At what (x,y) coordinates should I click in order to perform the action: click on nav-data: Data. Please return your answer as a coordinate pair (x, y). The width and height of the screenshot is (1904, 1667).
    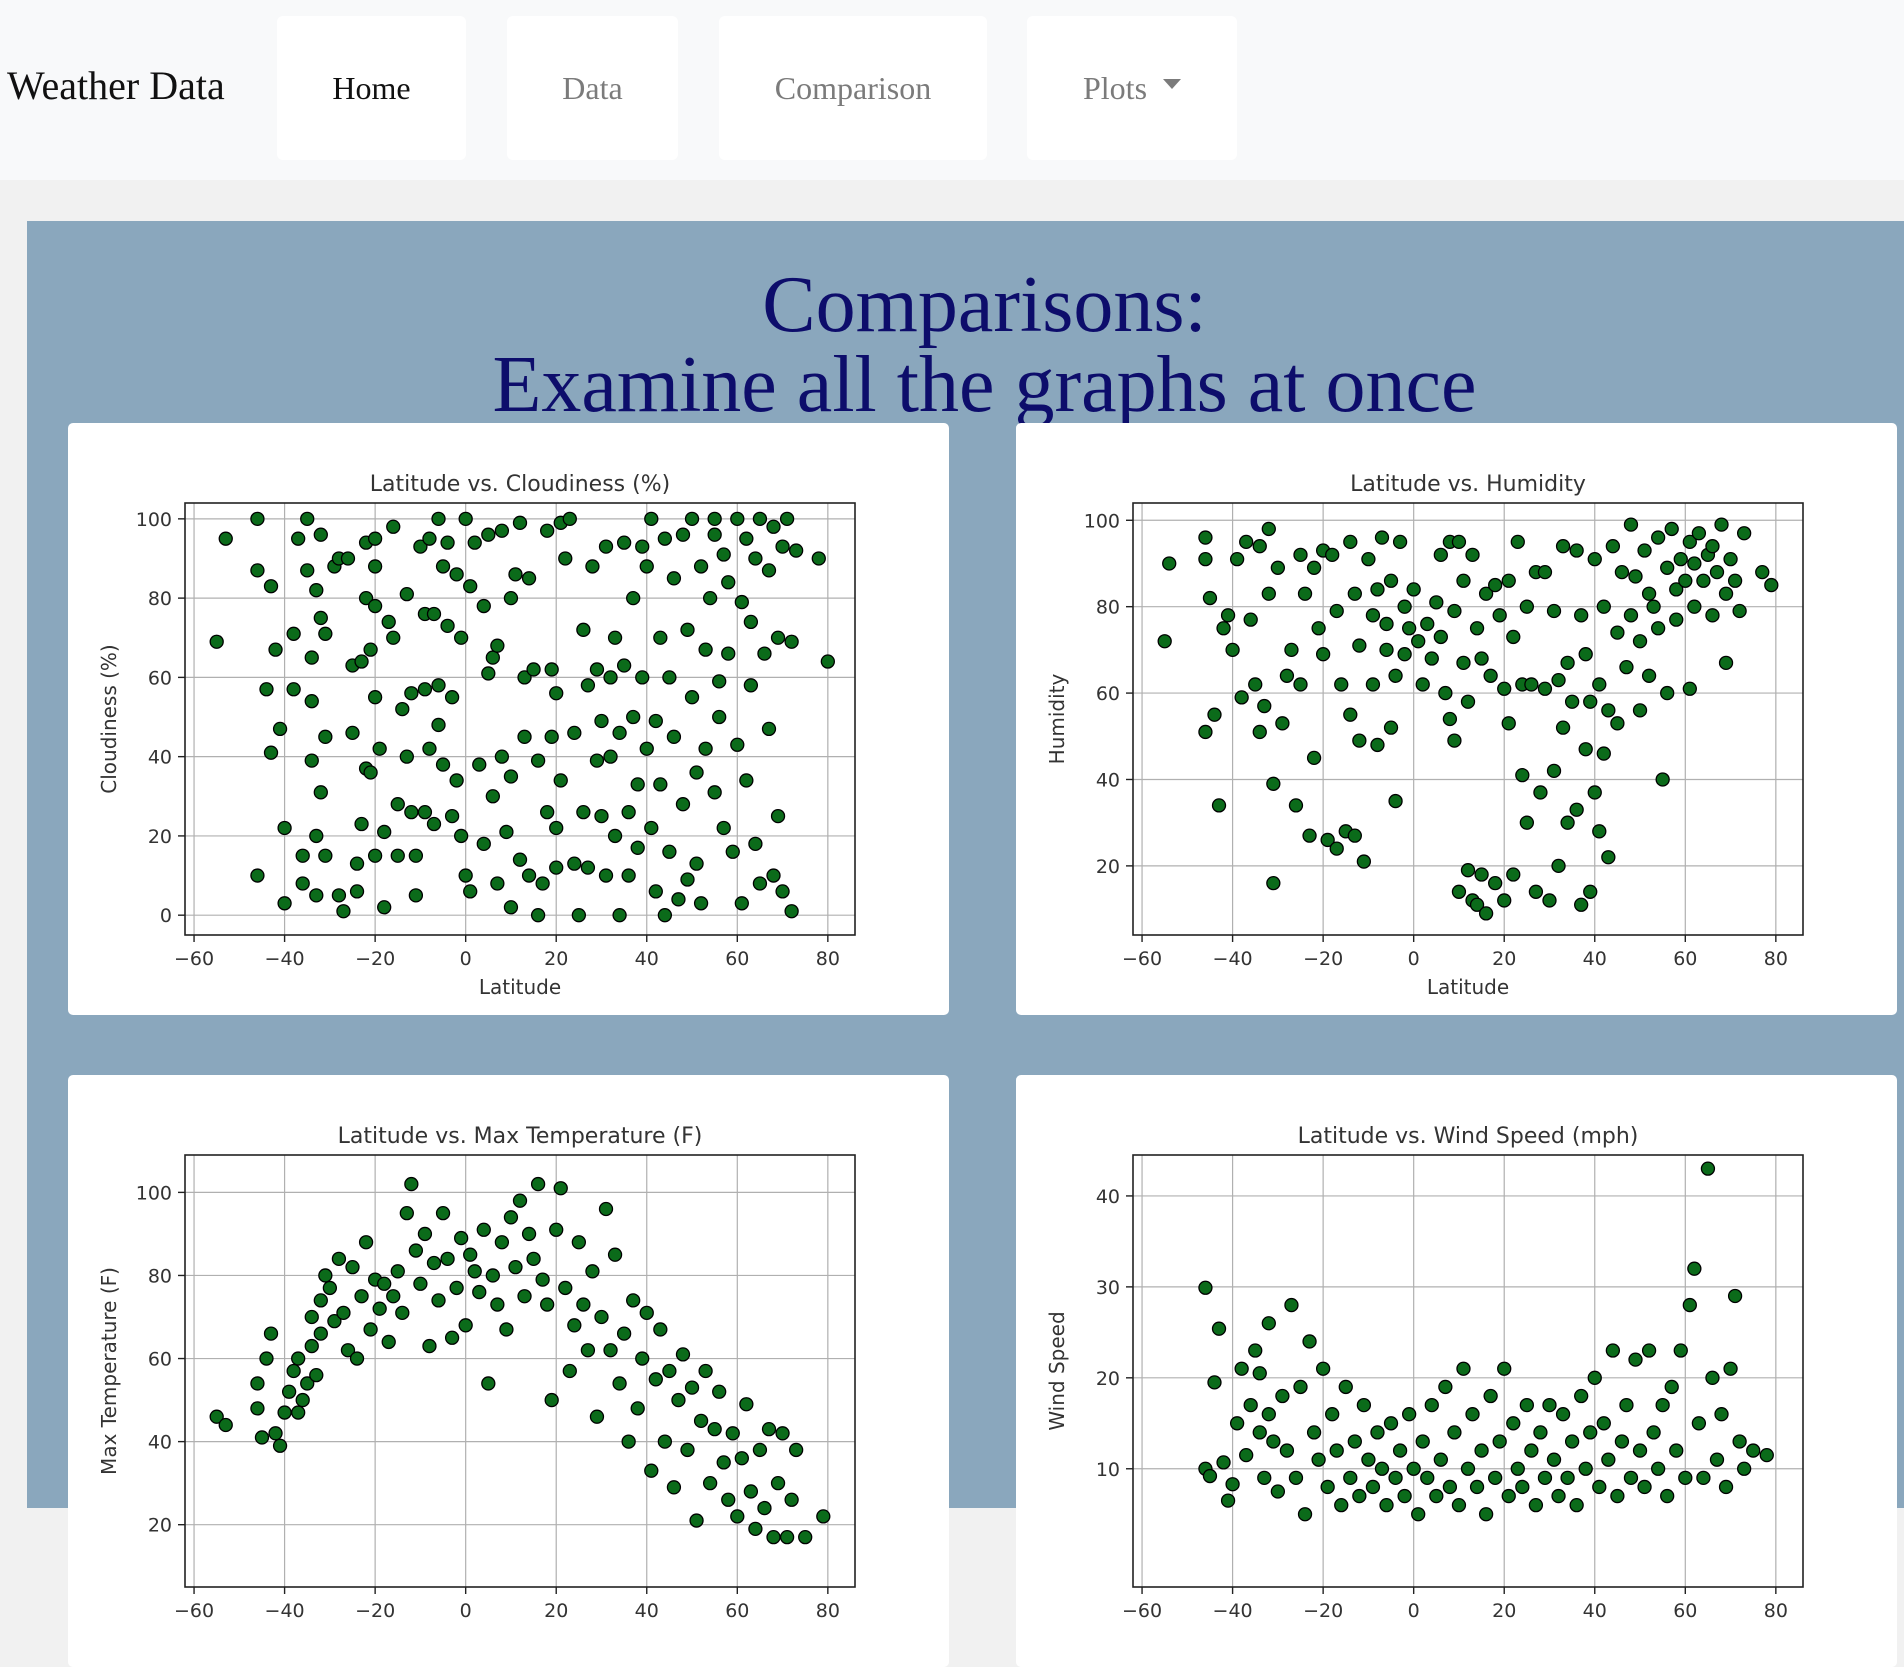
    Looking at the image, I should click on (592, 88).